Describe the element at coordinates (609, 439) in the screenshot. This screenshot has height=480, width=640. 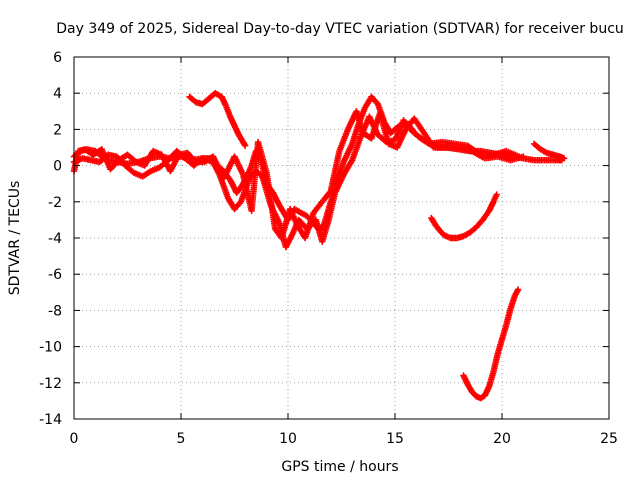
I see `x-tick-label: 25` at that location.